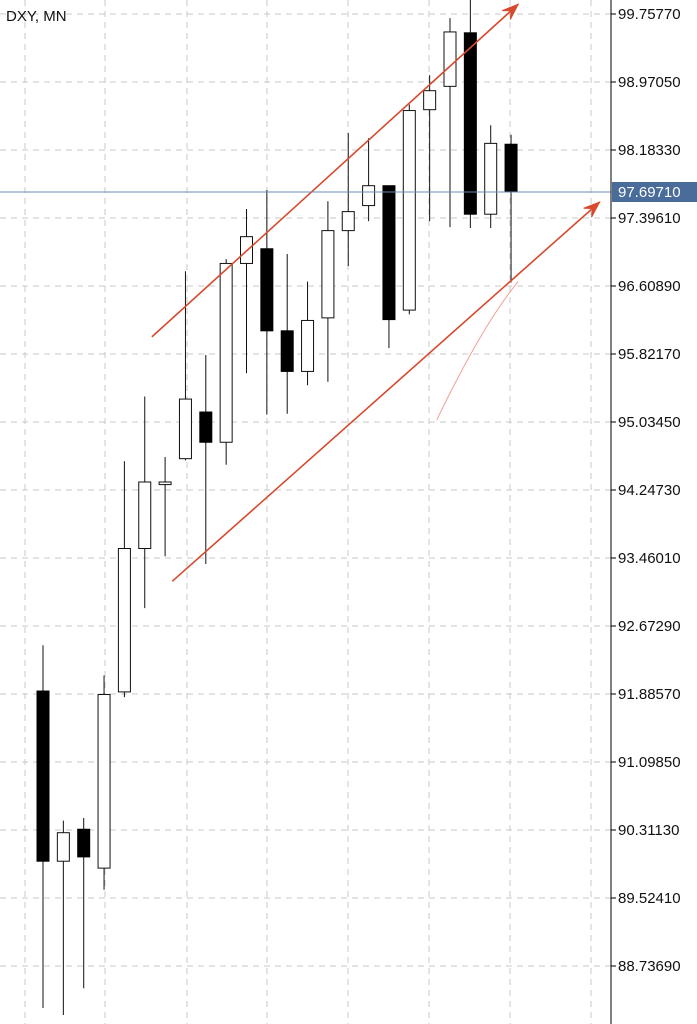  What do you see at coordinates (649, 192) in the screenshot?
I see `current-price-label: 97.69710` at bounding box center [649, 192].